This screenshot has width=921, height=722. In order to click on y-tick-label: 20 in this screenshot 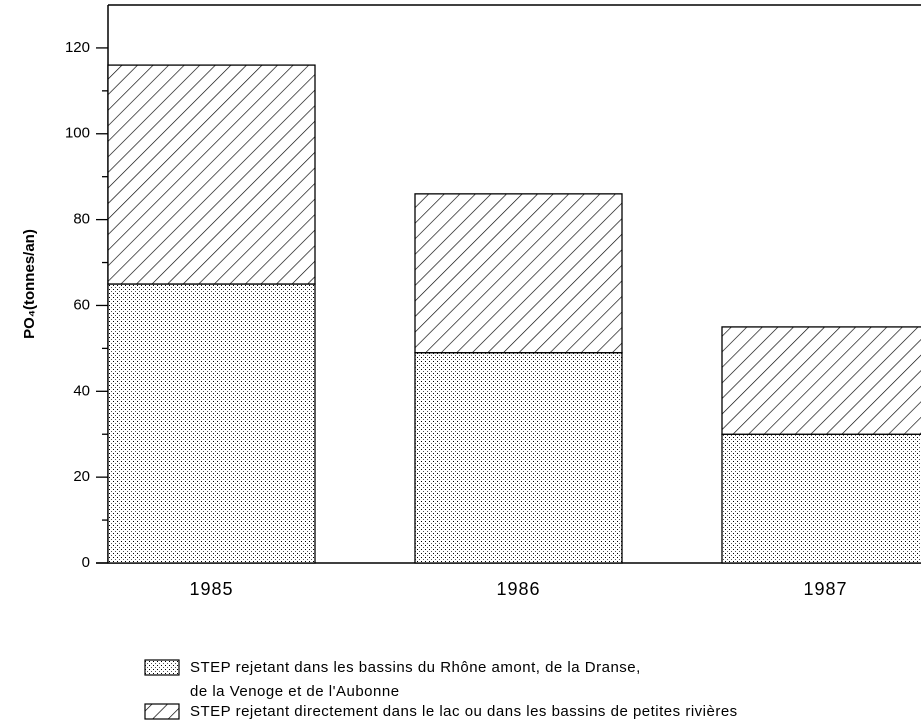, I will do `click(81, 476)`.